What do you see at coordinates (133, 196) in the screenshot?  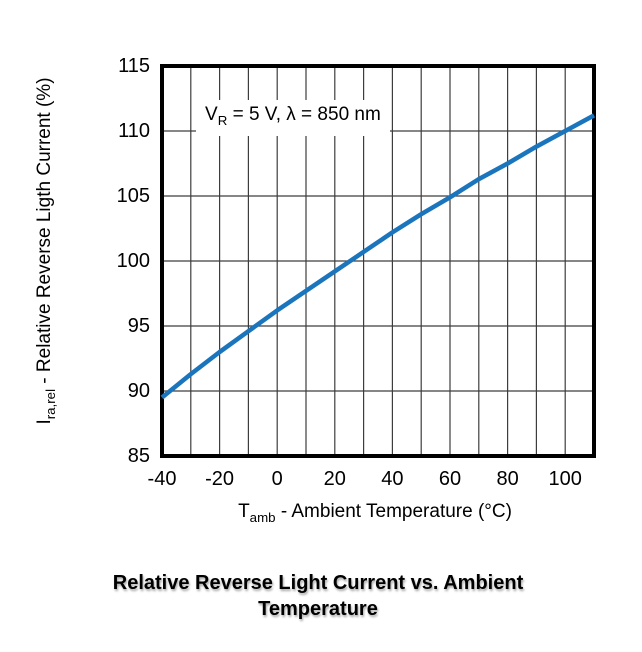 I see `y-tick-label: 105` at bounding box center [133, 196].